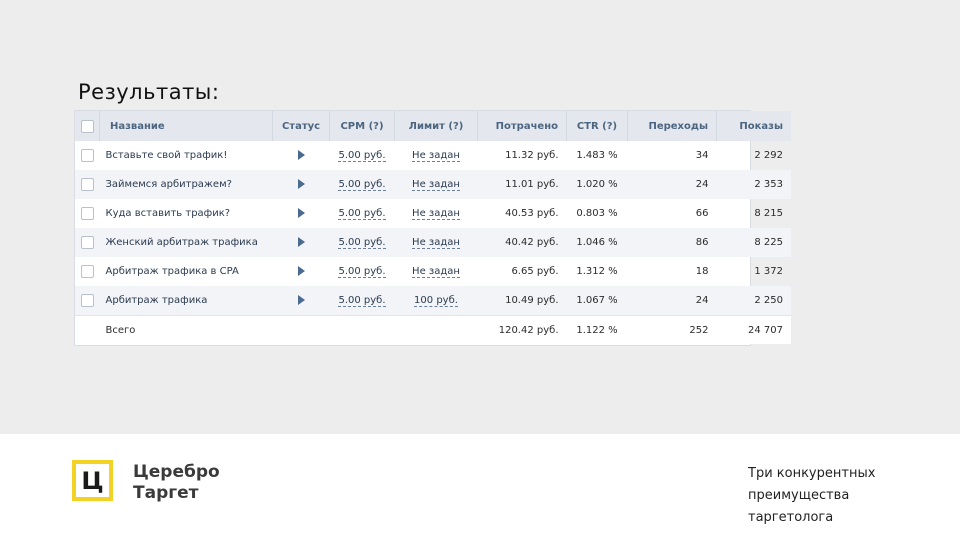 Image resolution: width=960 pixels, height=540 pixels. Describe the element at coordinates (672, 126) in the screenshot. I see `column-clicks: Переходы` at that location.